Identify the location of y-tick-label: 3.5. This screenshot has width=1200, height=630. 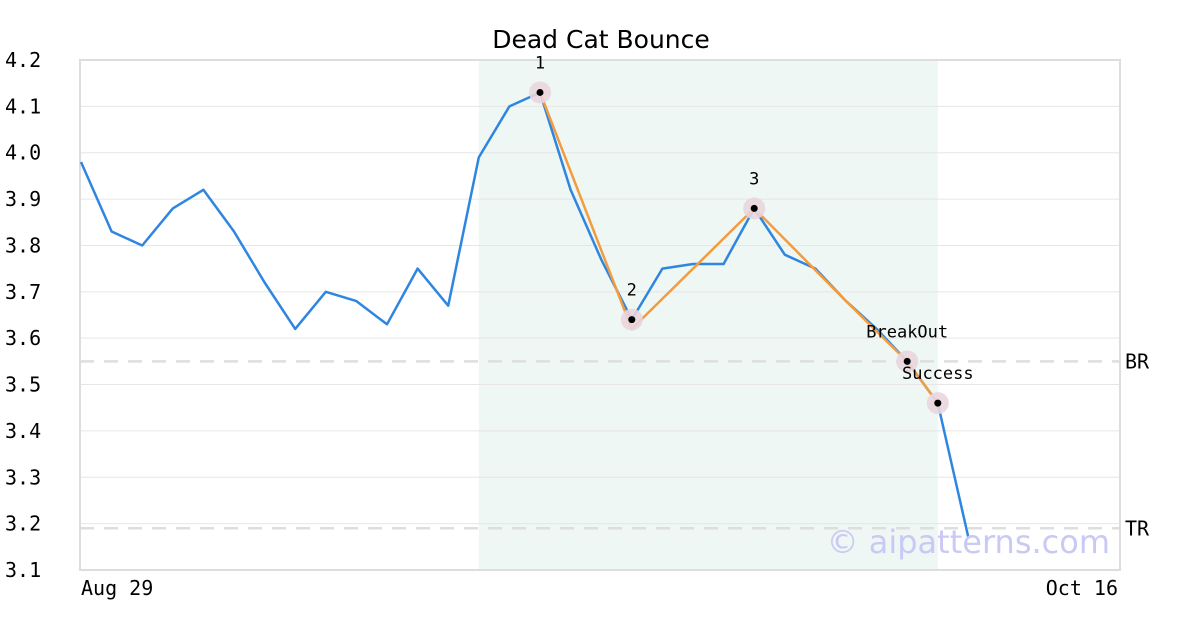
(23, 385).